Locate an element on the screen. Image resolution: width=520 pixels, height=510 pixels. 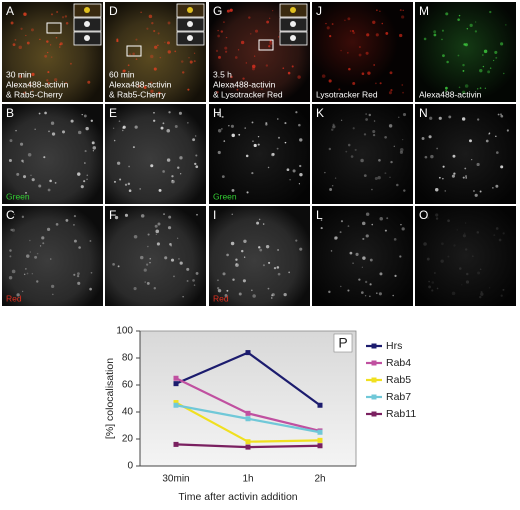
inset-spot is located at coordinates (190, 38).